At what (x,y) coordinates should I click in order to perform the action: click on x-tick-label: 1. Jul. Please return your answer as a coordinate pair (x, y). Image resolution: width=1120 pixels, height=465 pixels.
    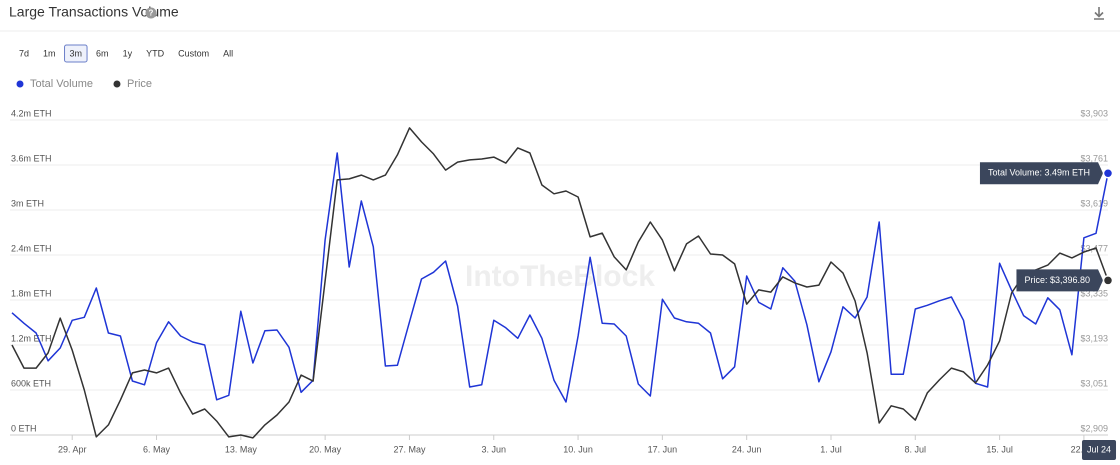
    Looking at the image, I should click on (831, 449).